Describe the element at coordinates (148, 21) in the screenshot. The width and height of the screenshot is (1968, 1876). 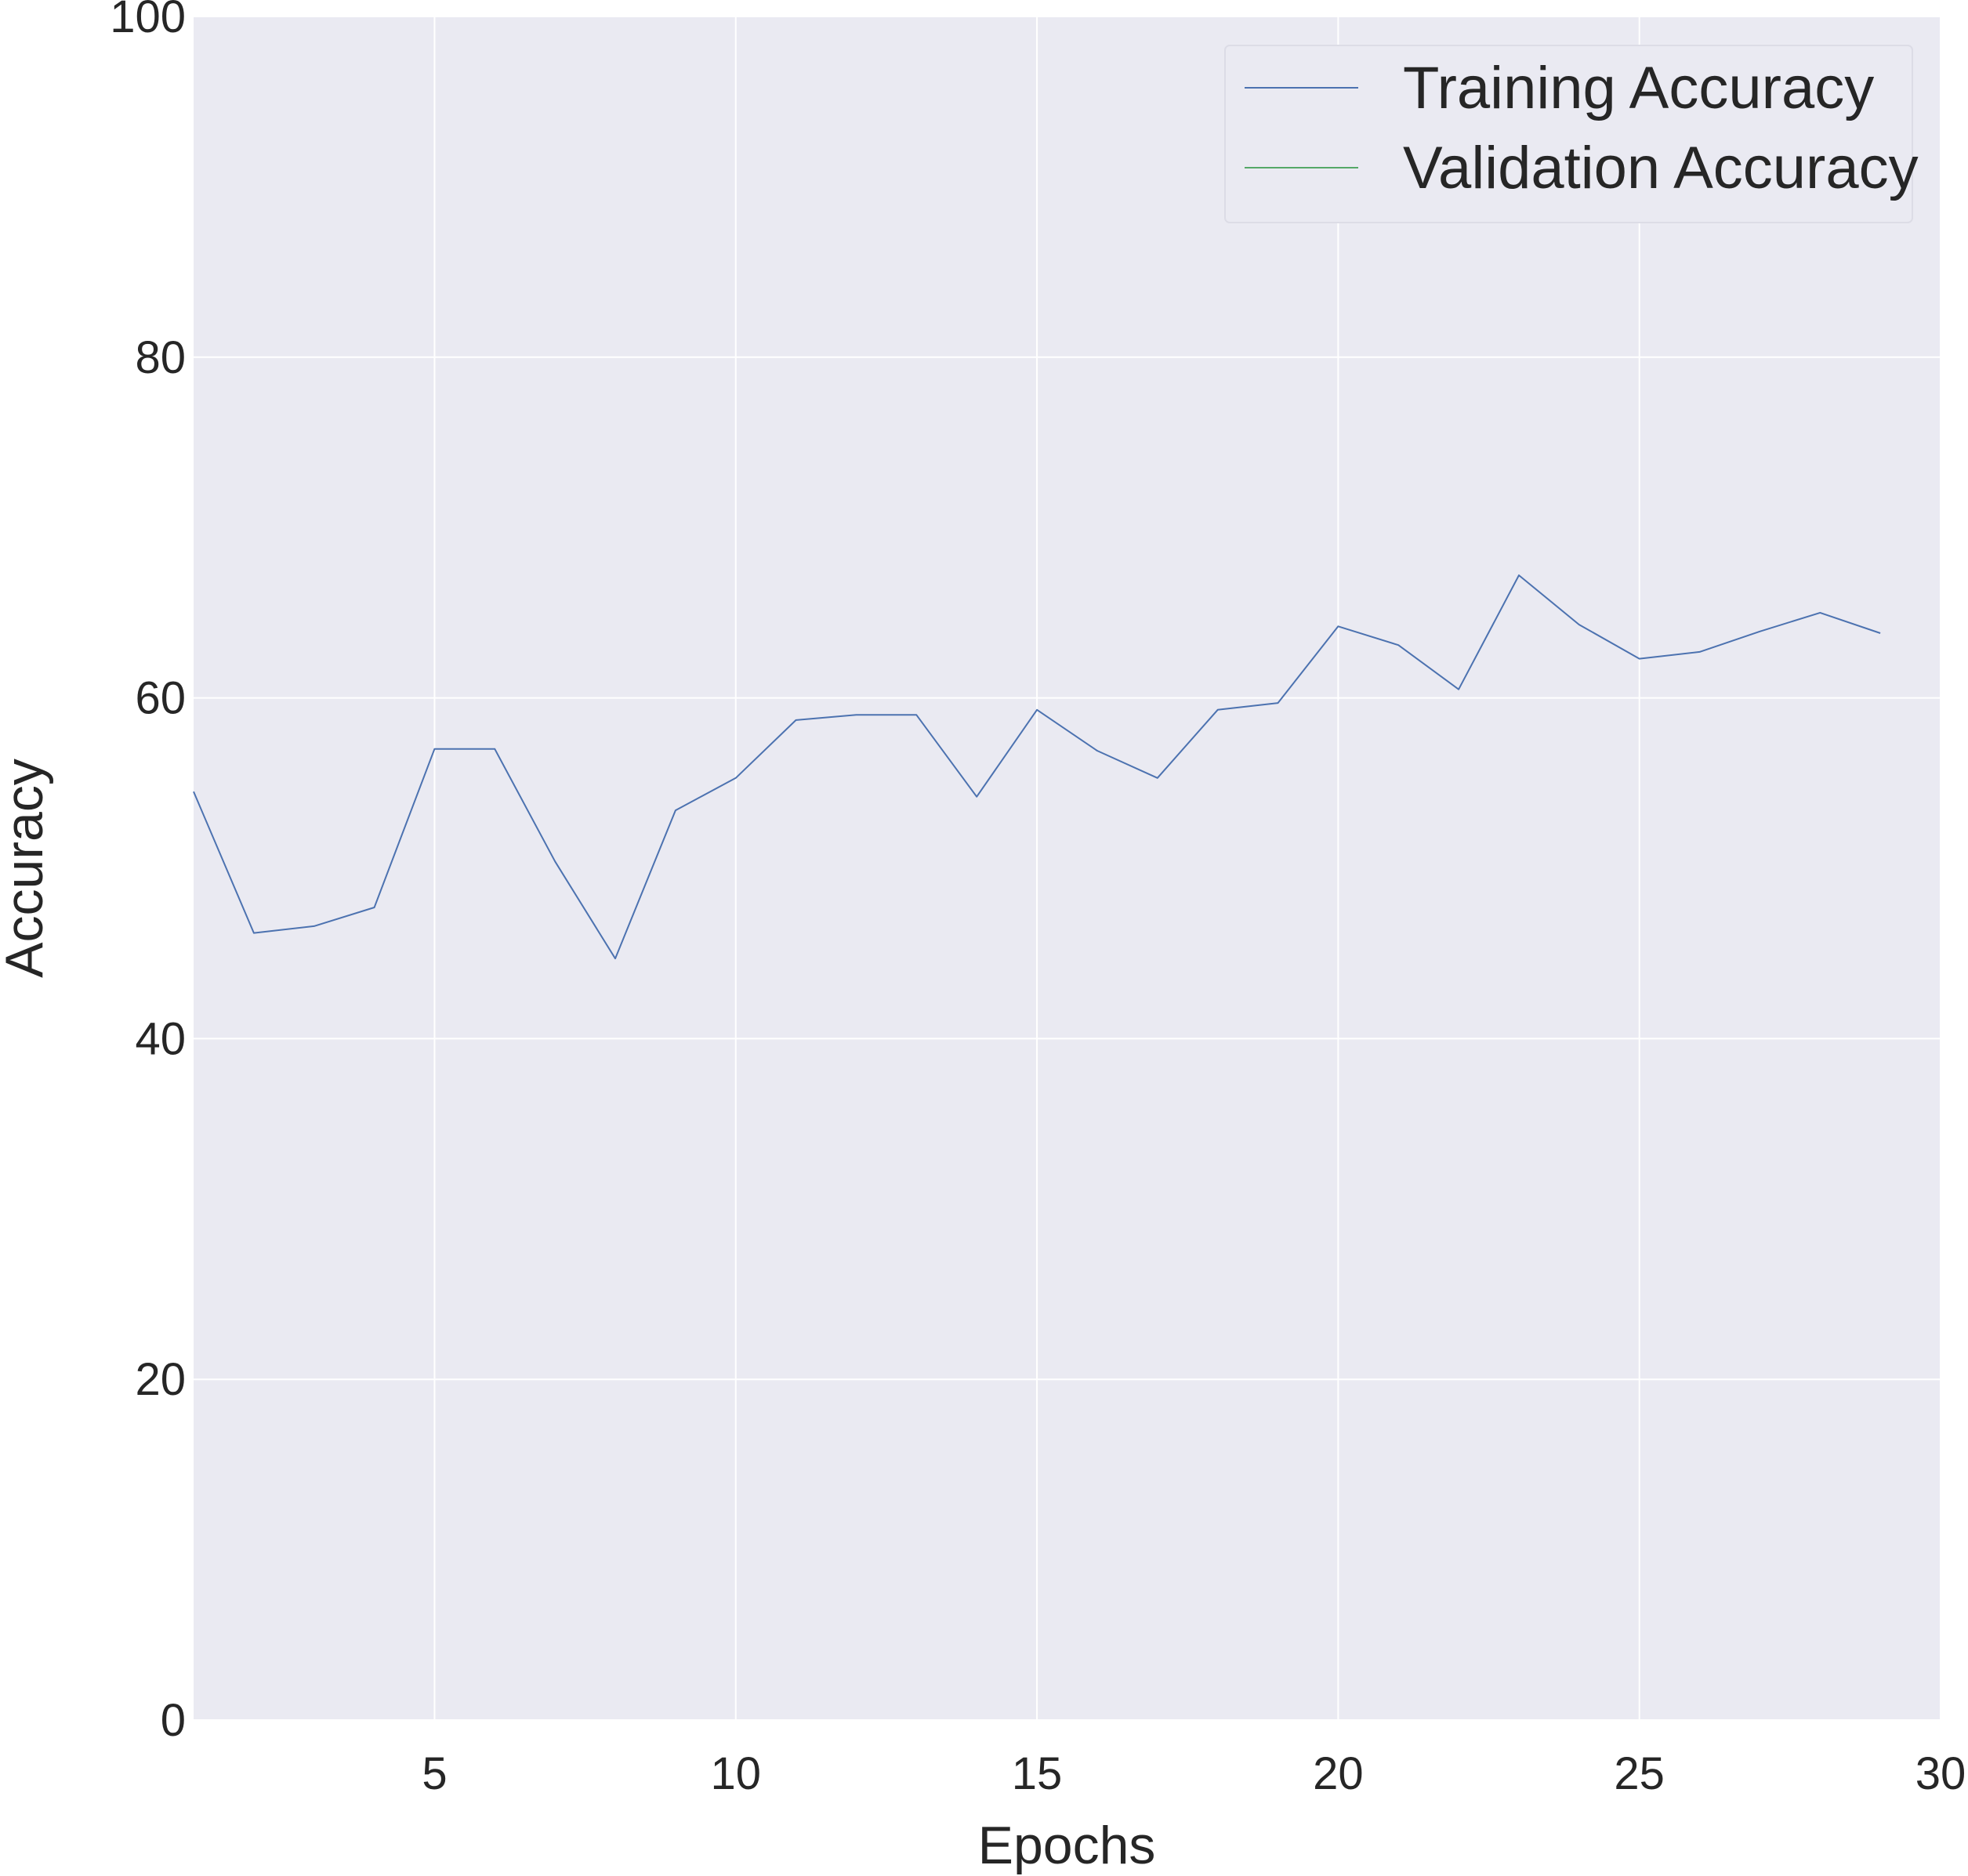
I see `y-tick-label: 100` at that location.